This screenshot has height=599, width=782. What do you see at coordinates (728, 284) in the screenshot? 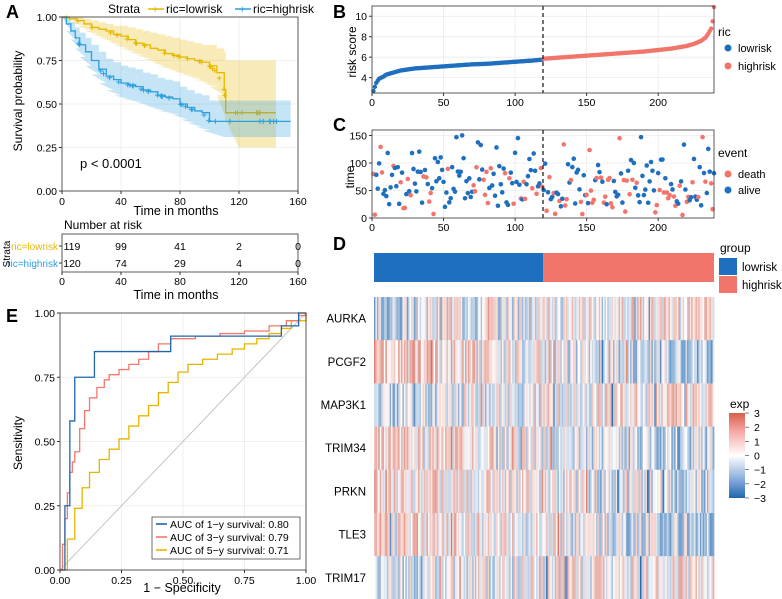
I see `group-legend-key-high` at bounding box center [728, 284].